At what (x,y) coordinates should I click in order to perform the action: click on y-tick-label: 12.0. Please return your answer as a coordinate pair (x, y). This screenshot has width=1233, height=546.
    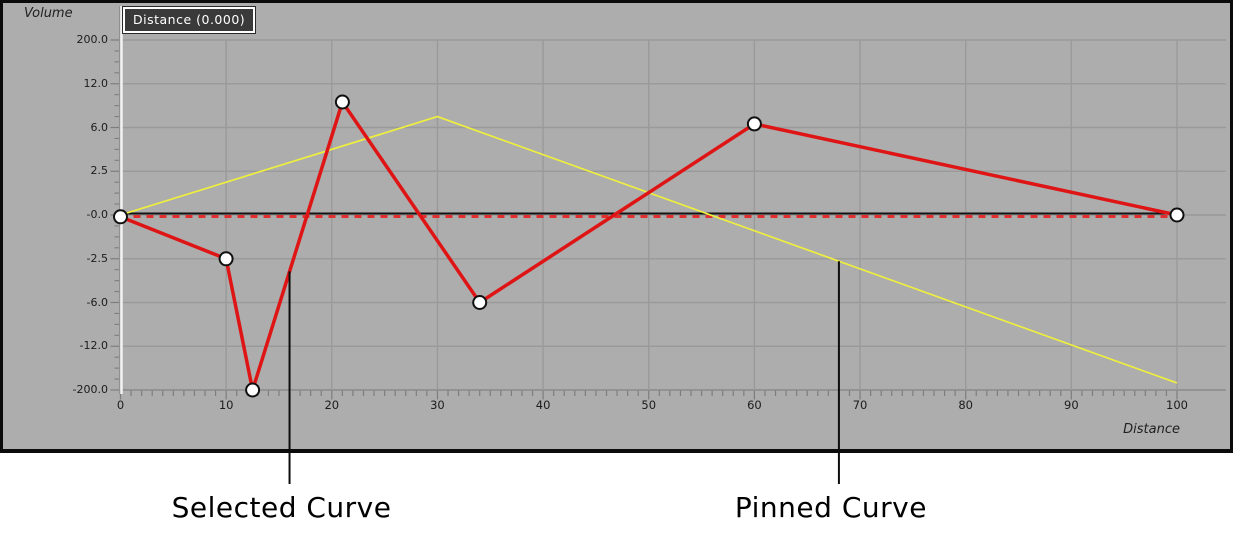
    Looking at the image, I should click on (96, 83).